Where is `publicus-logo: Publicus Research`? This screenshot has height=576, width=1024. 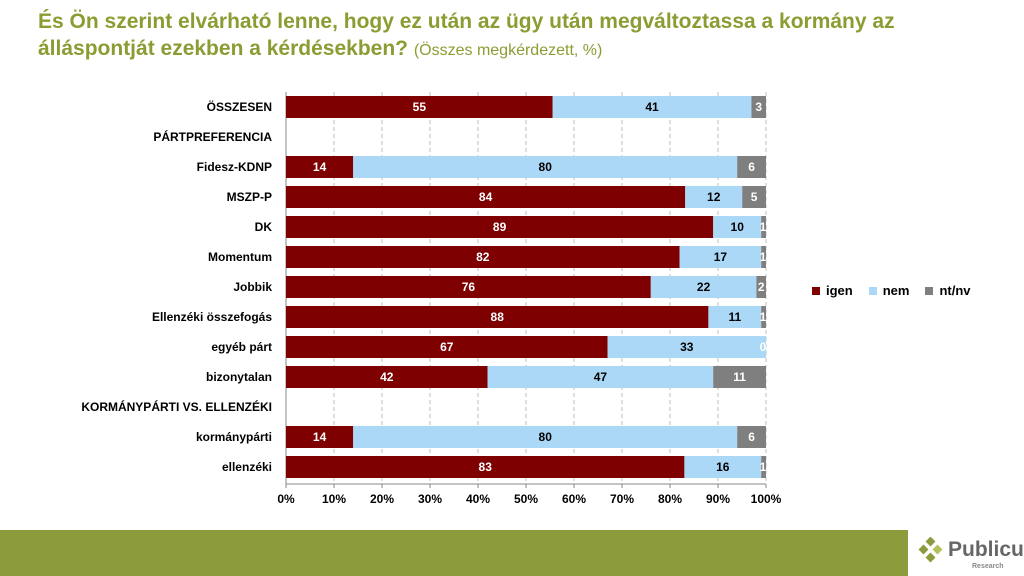
publicus-logo: Publicus Research is located at coordinates (971, 553).